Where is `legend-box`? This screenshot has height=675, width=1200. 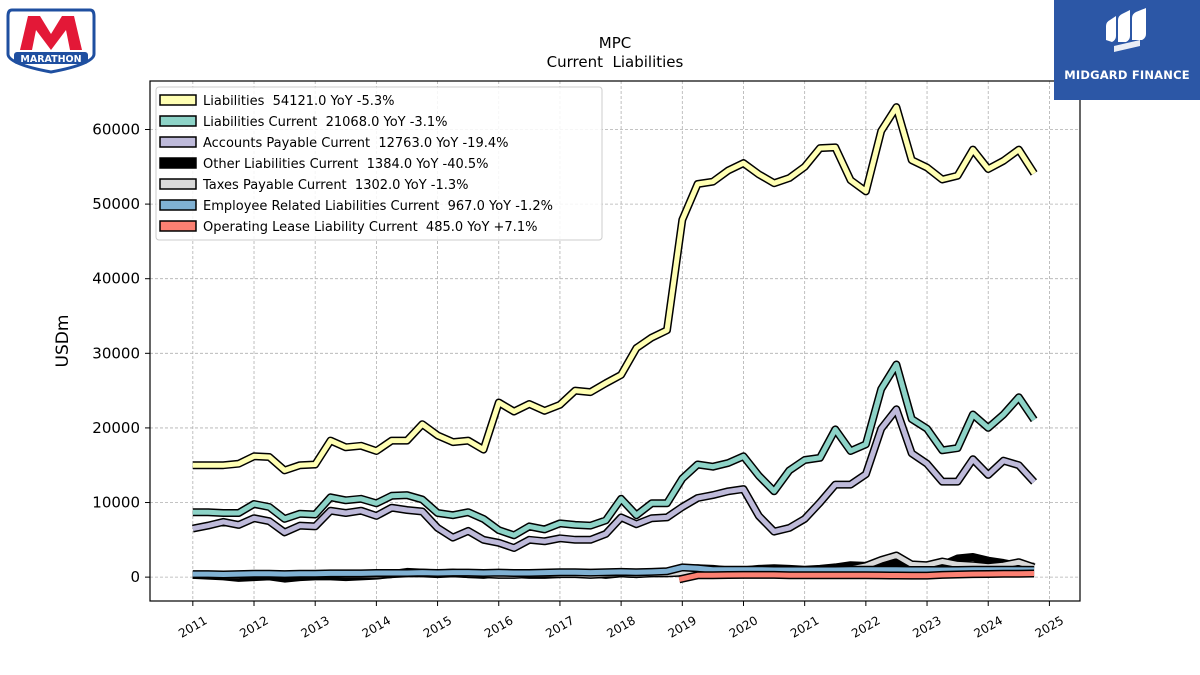
legend-box is located at coordinates (379, 163).